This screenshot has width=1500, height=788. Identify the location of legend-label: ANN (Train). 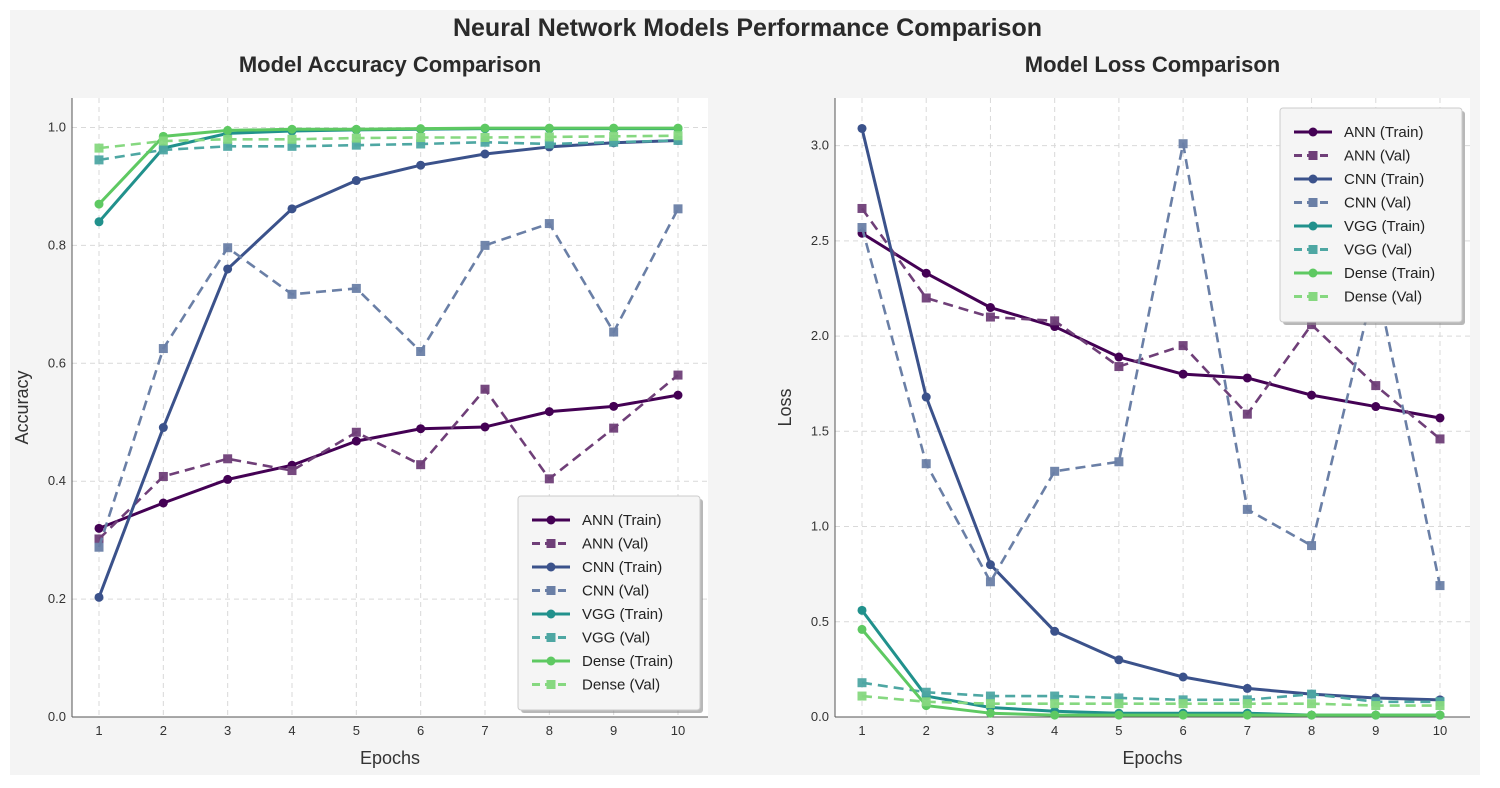
(1383, 132).